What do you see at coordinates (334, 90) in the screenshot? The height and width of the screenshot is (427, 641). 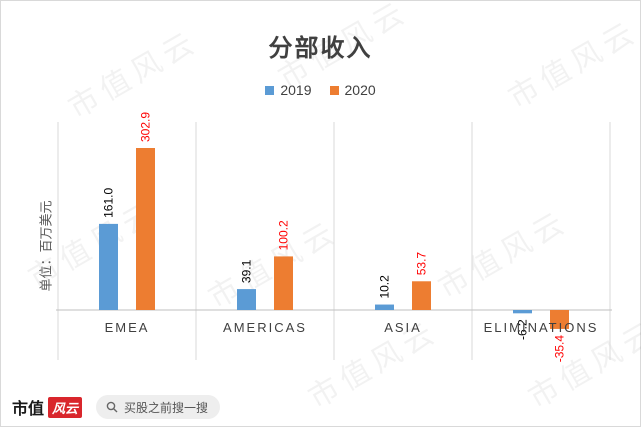 I see `legend-swatch-2020` at bounding box center [334, 90].